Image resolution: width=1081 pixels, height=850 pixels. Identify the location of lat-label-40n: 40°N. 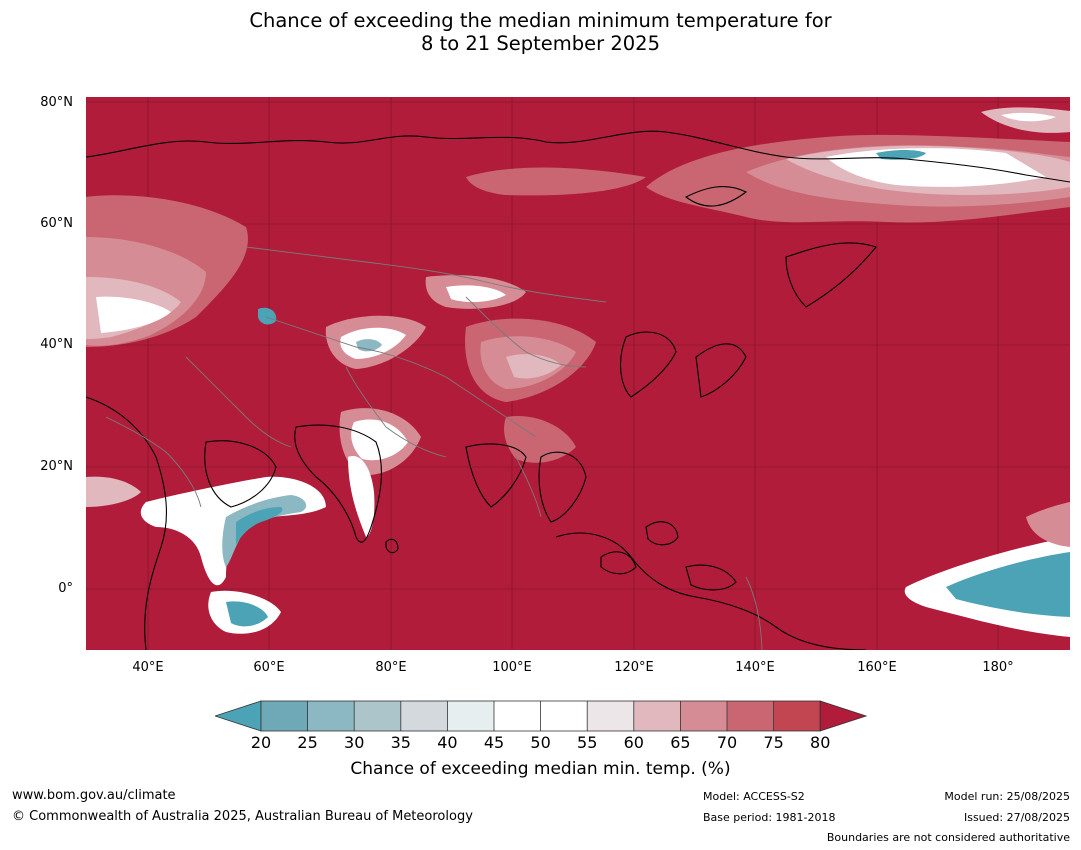
(56, 344).